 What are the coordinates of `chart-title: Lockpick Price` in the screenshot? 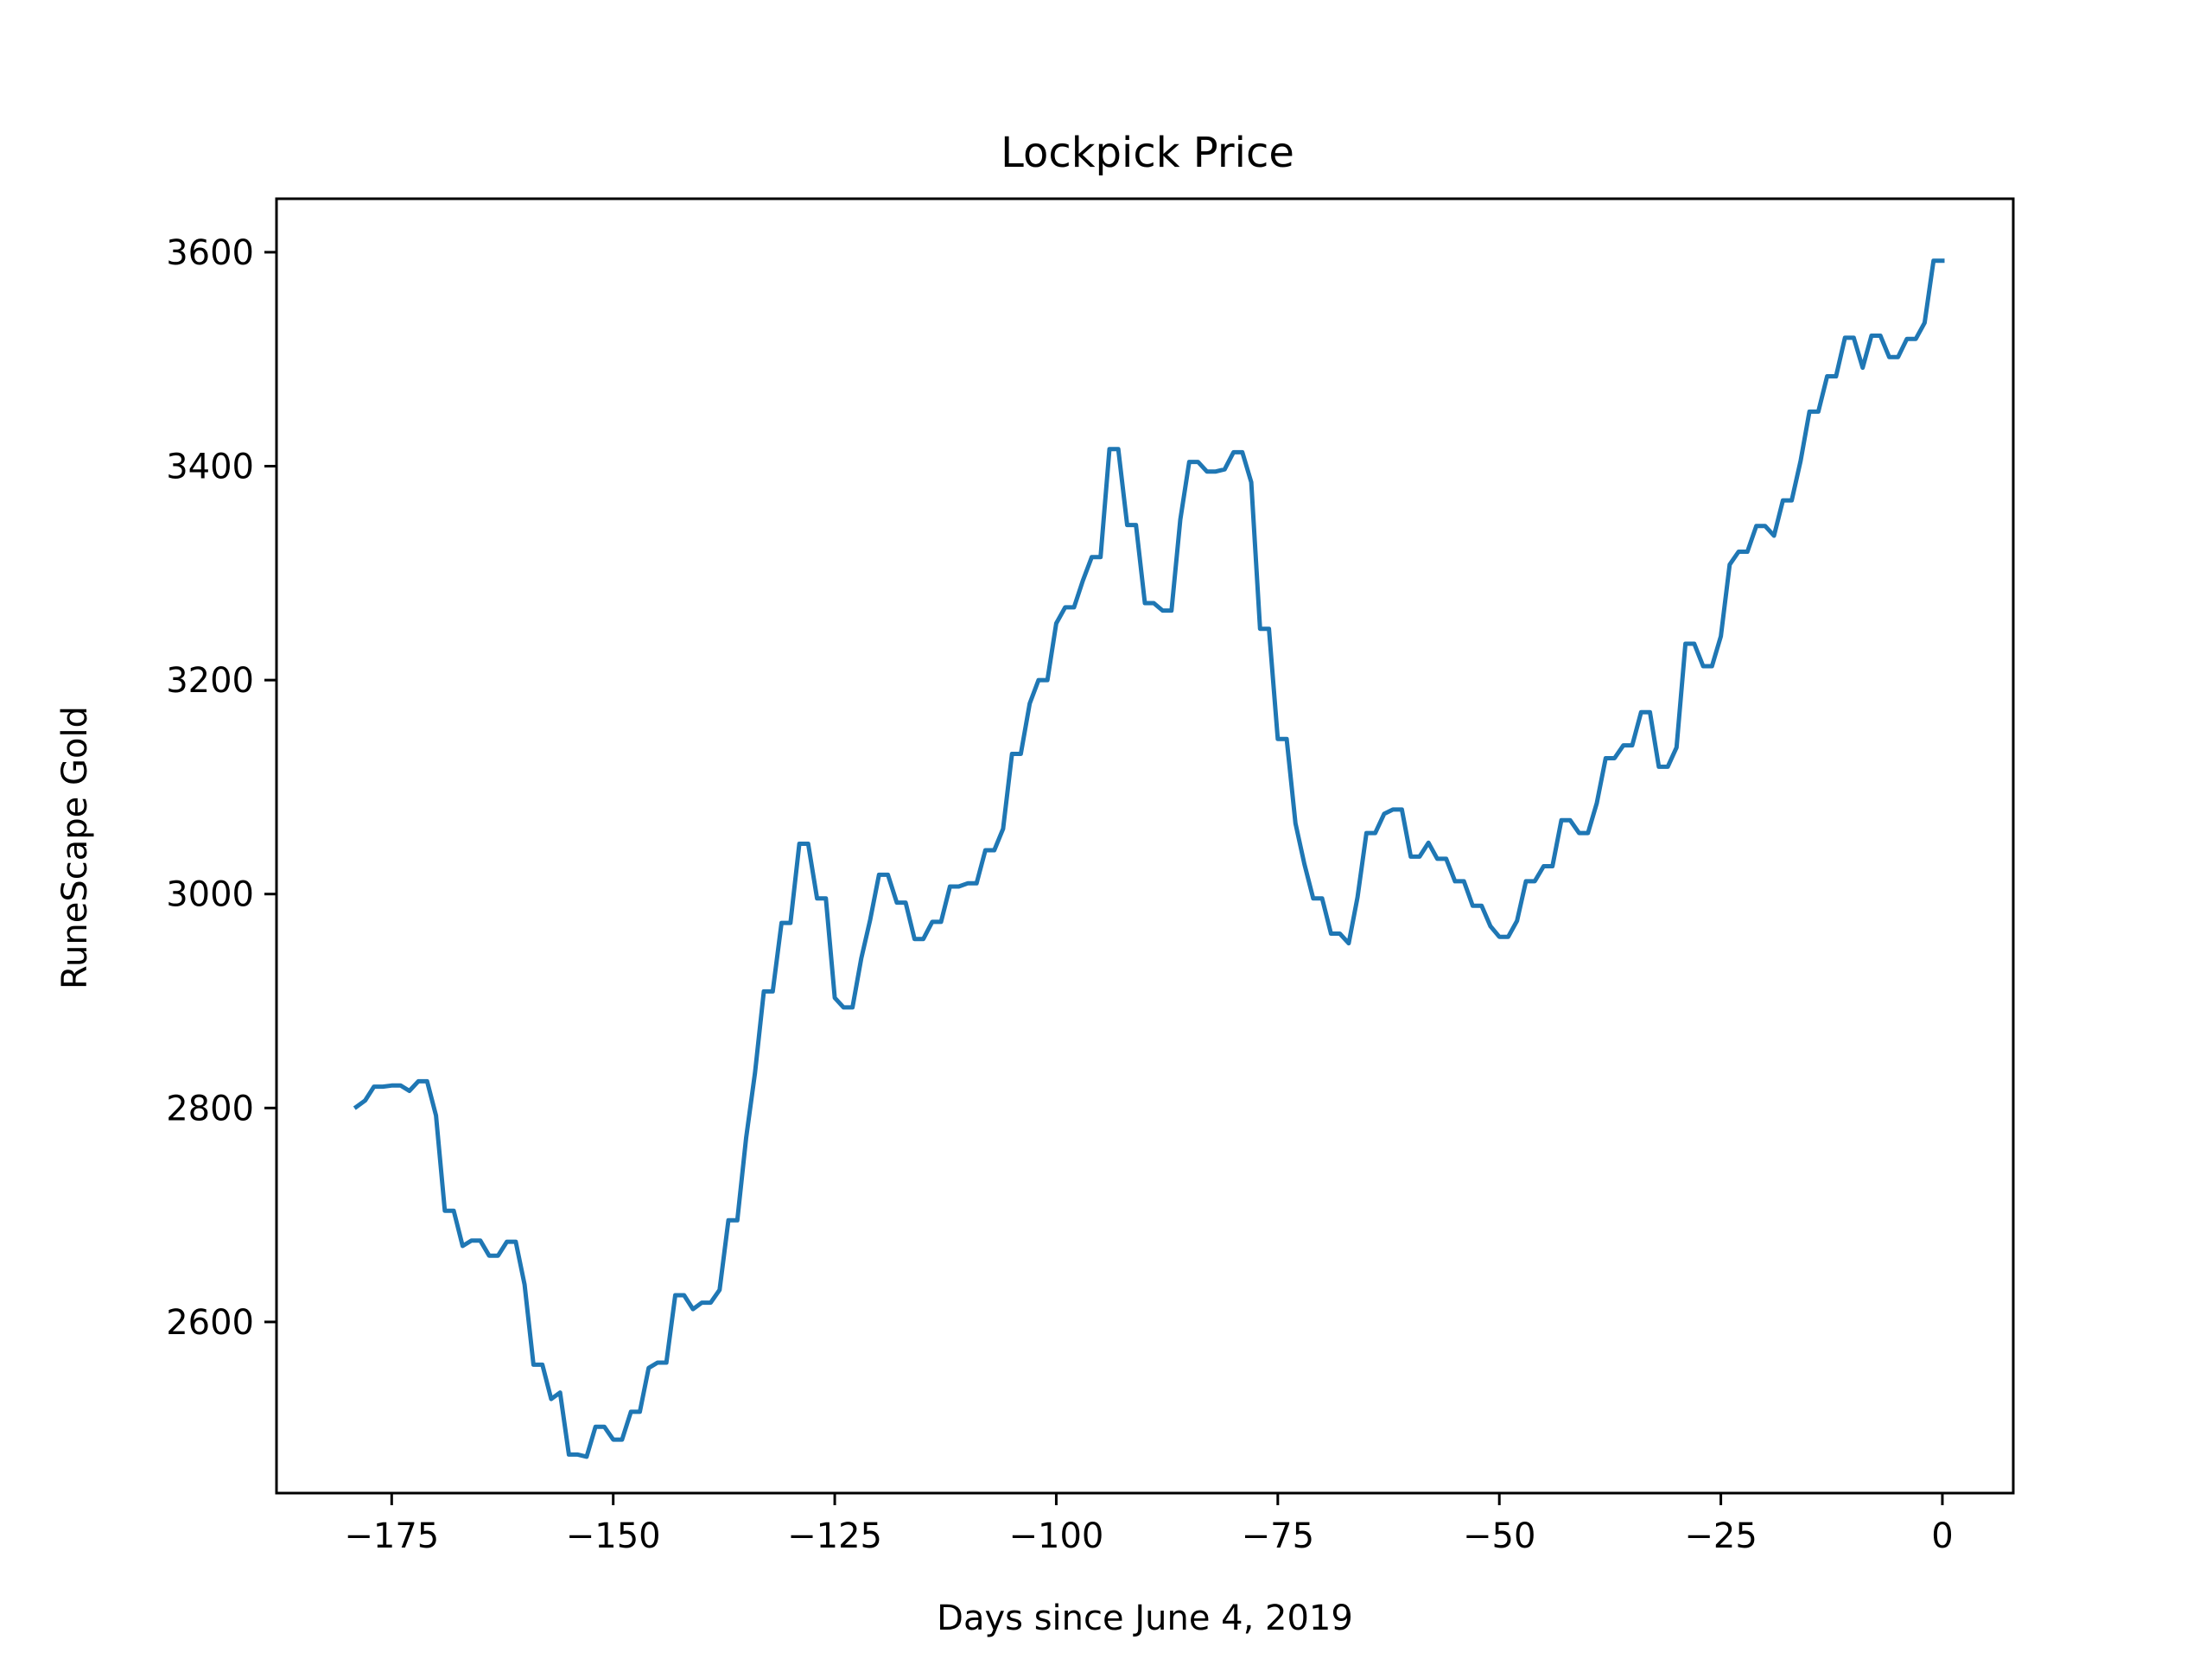 It's located at (1147, 153).